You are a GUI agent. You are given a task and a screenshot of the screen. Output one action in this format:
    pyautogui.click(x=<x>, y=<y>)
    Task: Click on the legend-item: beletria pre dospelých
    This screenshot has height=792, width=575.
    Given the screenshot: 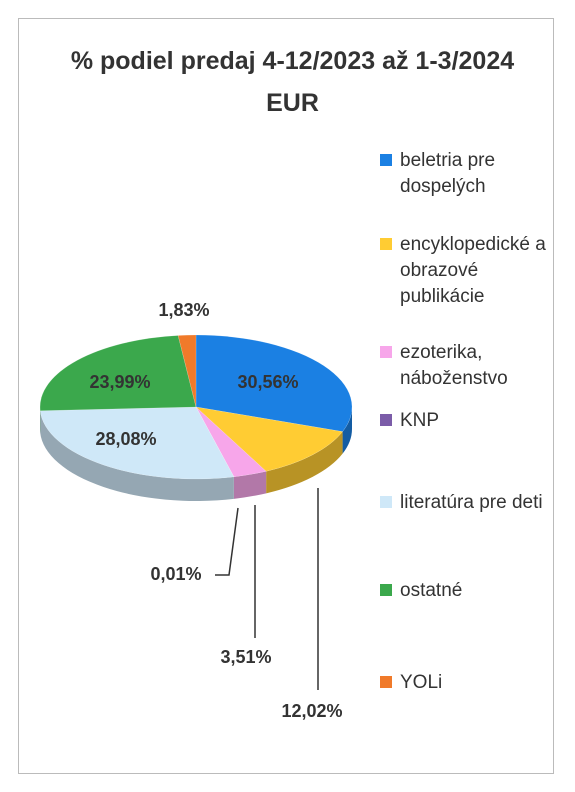 What is the action you would take?
    pyautogui.click(x=470, y=174)
    